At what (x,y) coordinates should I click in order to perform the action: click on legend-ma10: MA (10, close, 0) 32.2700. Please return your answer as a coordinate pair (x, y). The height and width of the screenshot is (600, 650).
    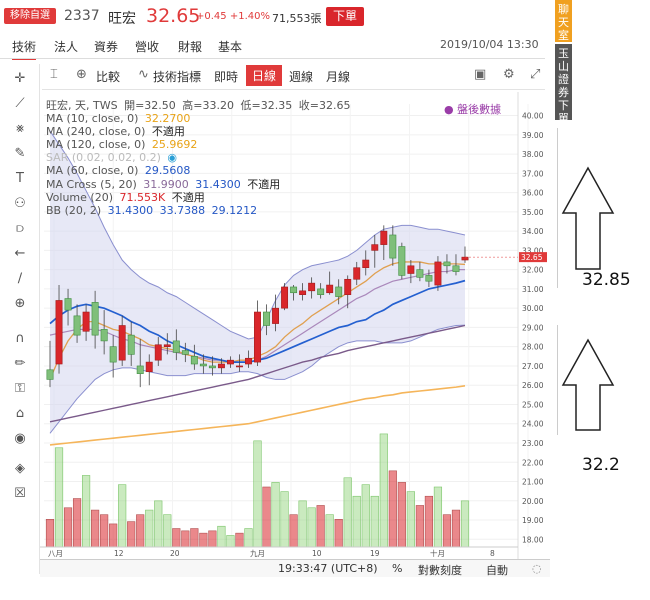
    Looking at the image, I should click on (199, 118).